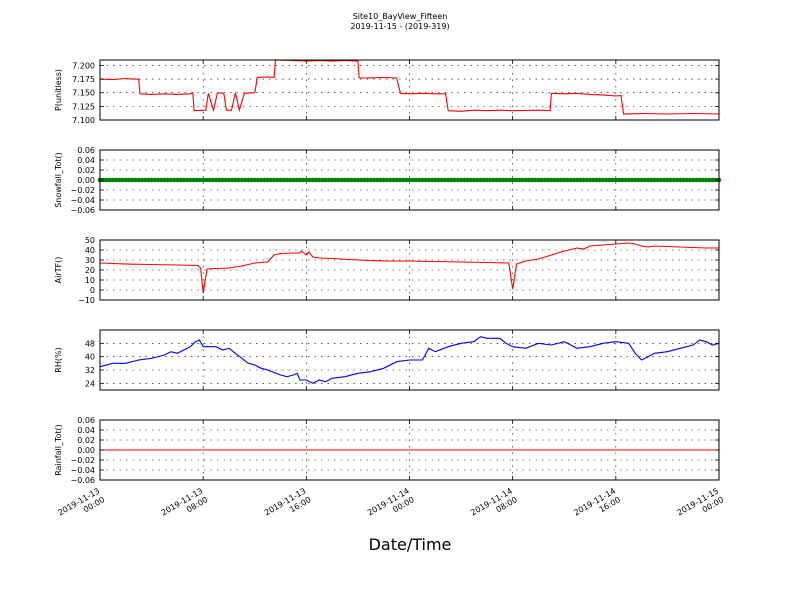 The width and height of the screenshot is (800, 600). What do you see at coordinates (90, 343) in the screenshot?
I see `y-tick-label: 48` at bounding box center [90, 343].